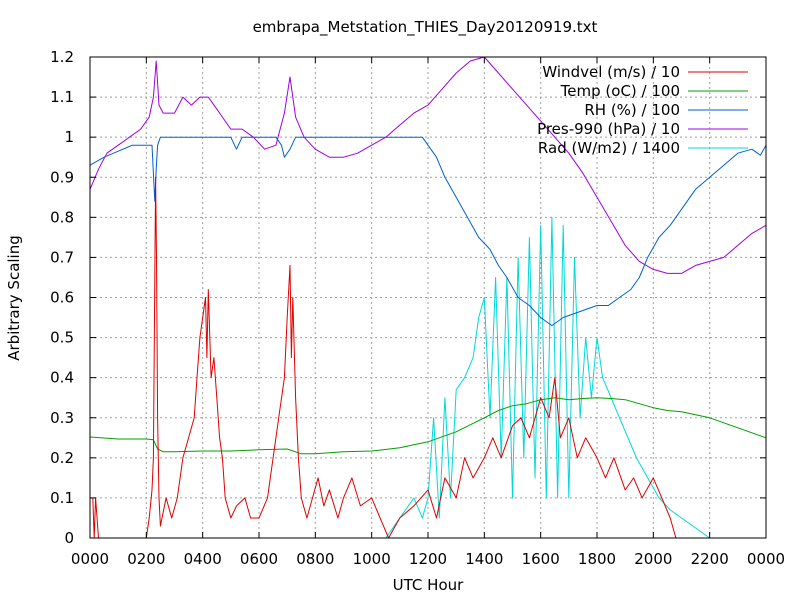 The height and width of the screenshot is (600, 800). I want to click on y-tick-label: 0.6, so click(62, 298).